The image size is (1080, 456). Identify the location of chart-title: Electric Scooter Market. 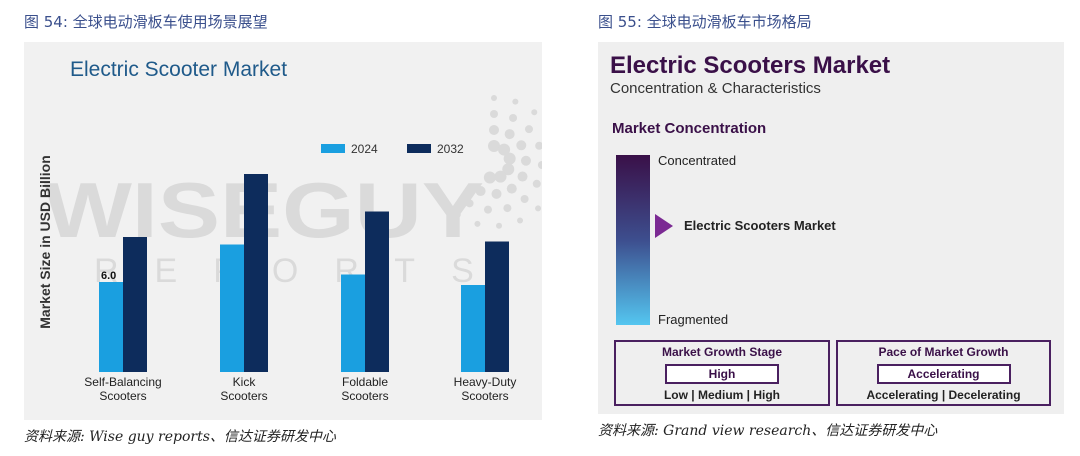
(178, 69).